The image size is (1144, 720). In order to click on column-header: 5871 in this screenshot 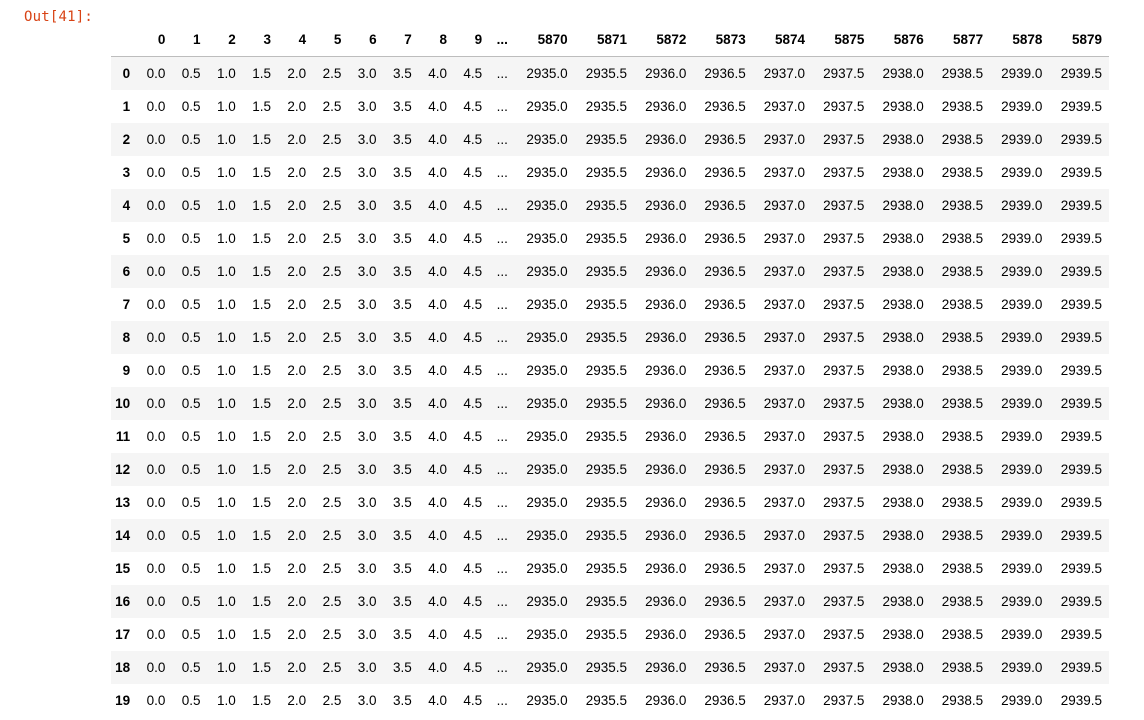, I will do `click(604, 39)`.